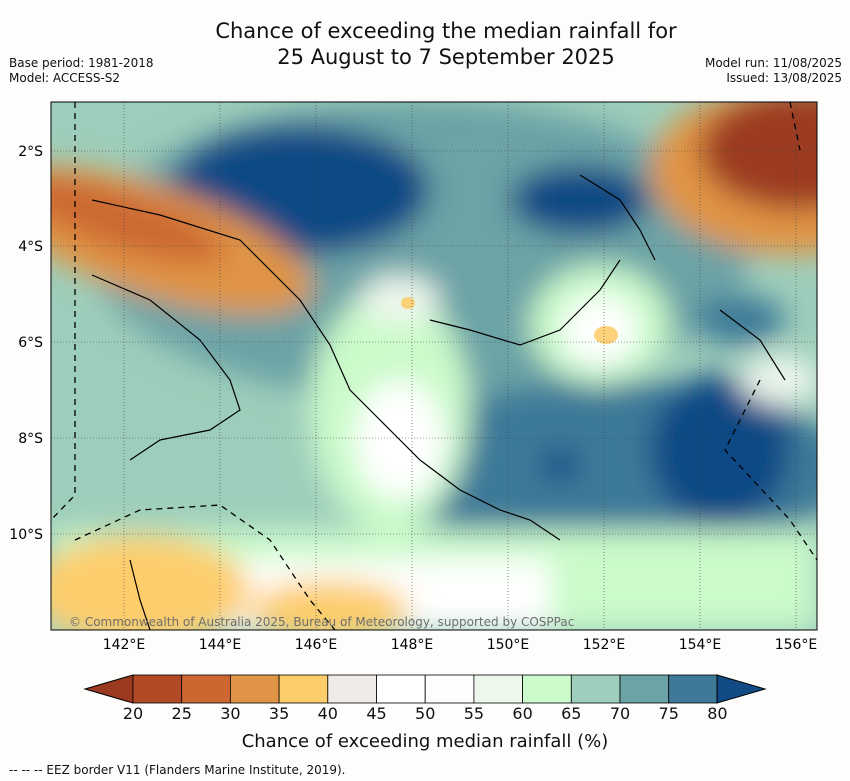  What do you see at coordinates (30, 152) in the screenshot?
I see `latitude-tick-label: 2°S` at bounding box center [30, 152].